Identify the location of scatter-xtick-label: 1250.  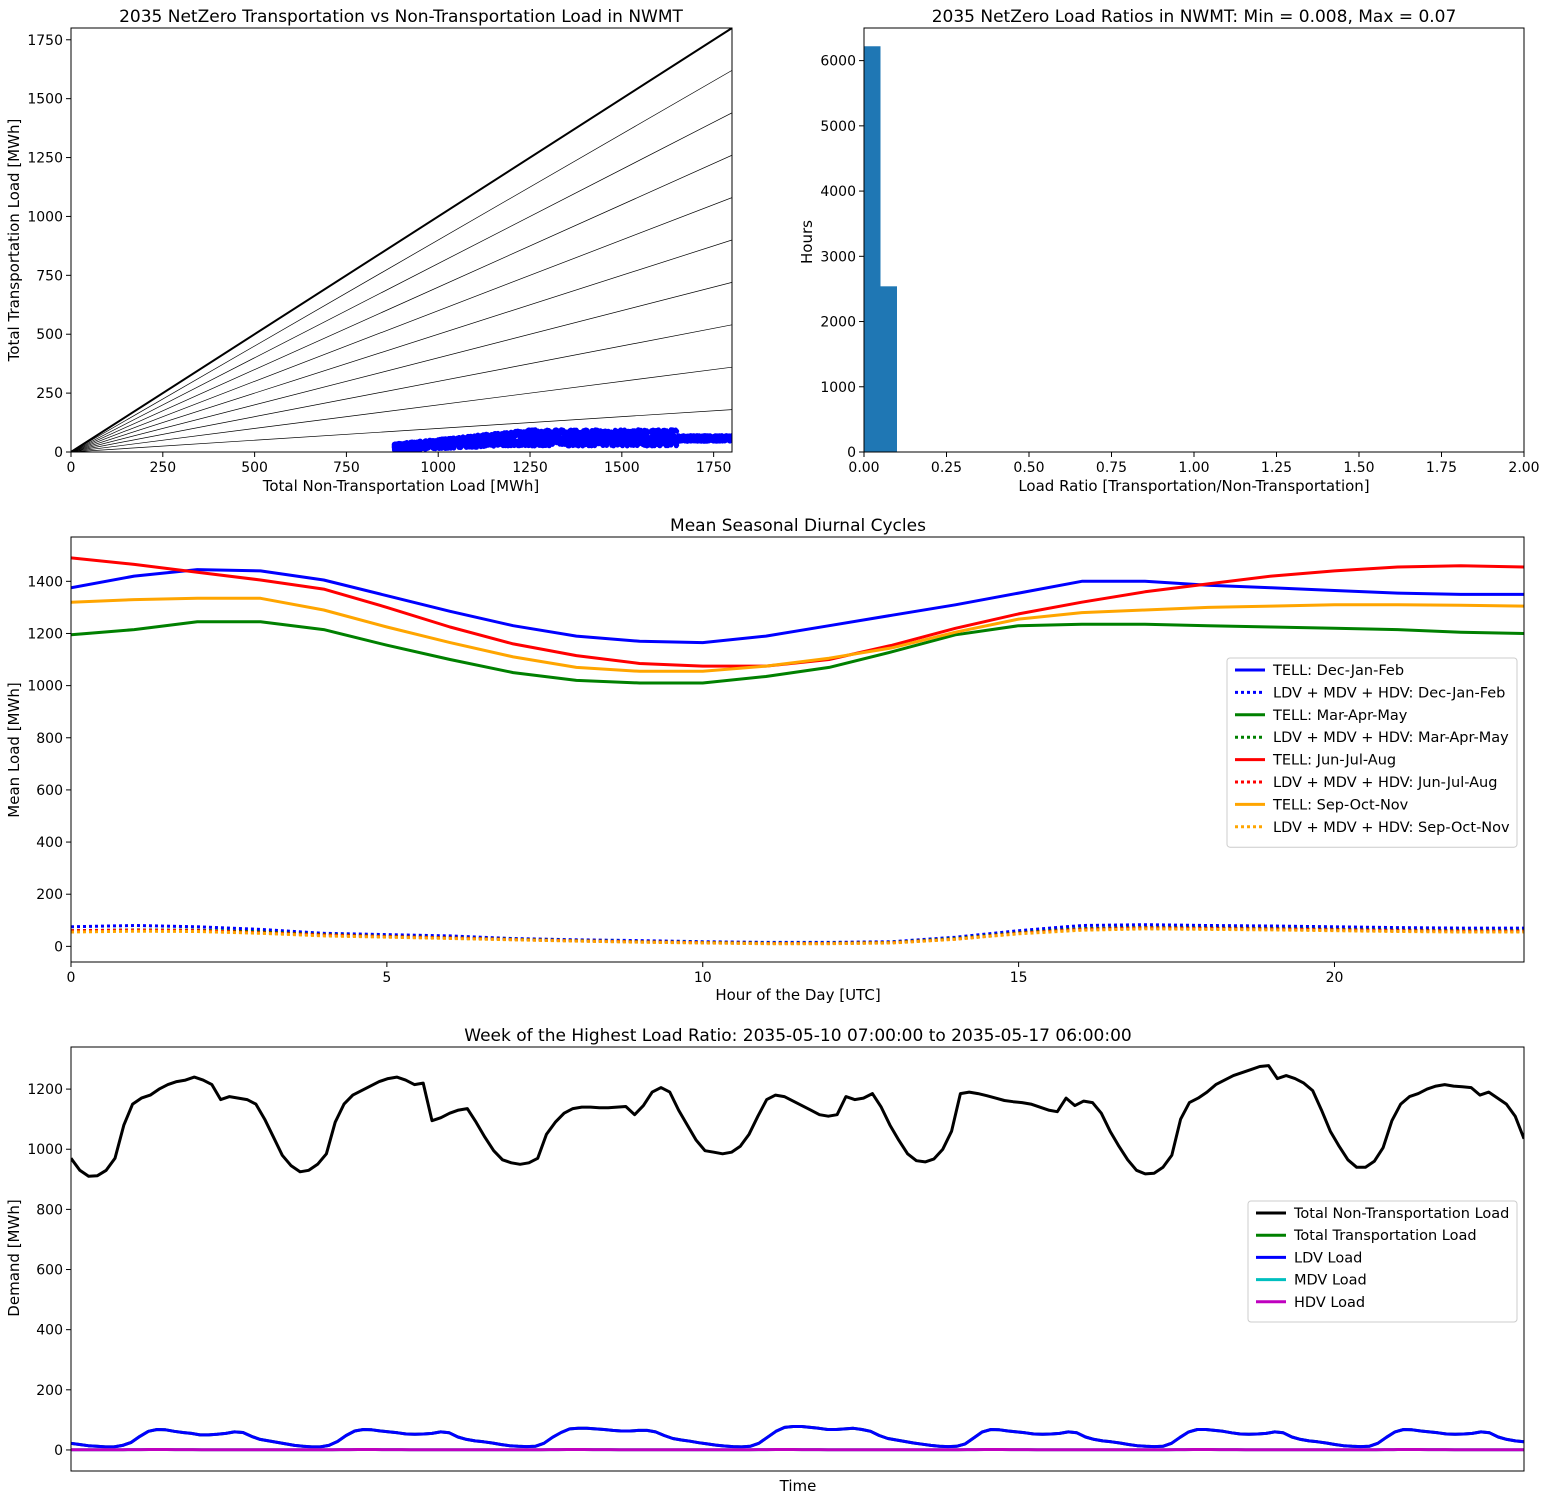
(530, 468).